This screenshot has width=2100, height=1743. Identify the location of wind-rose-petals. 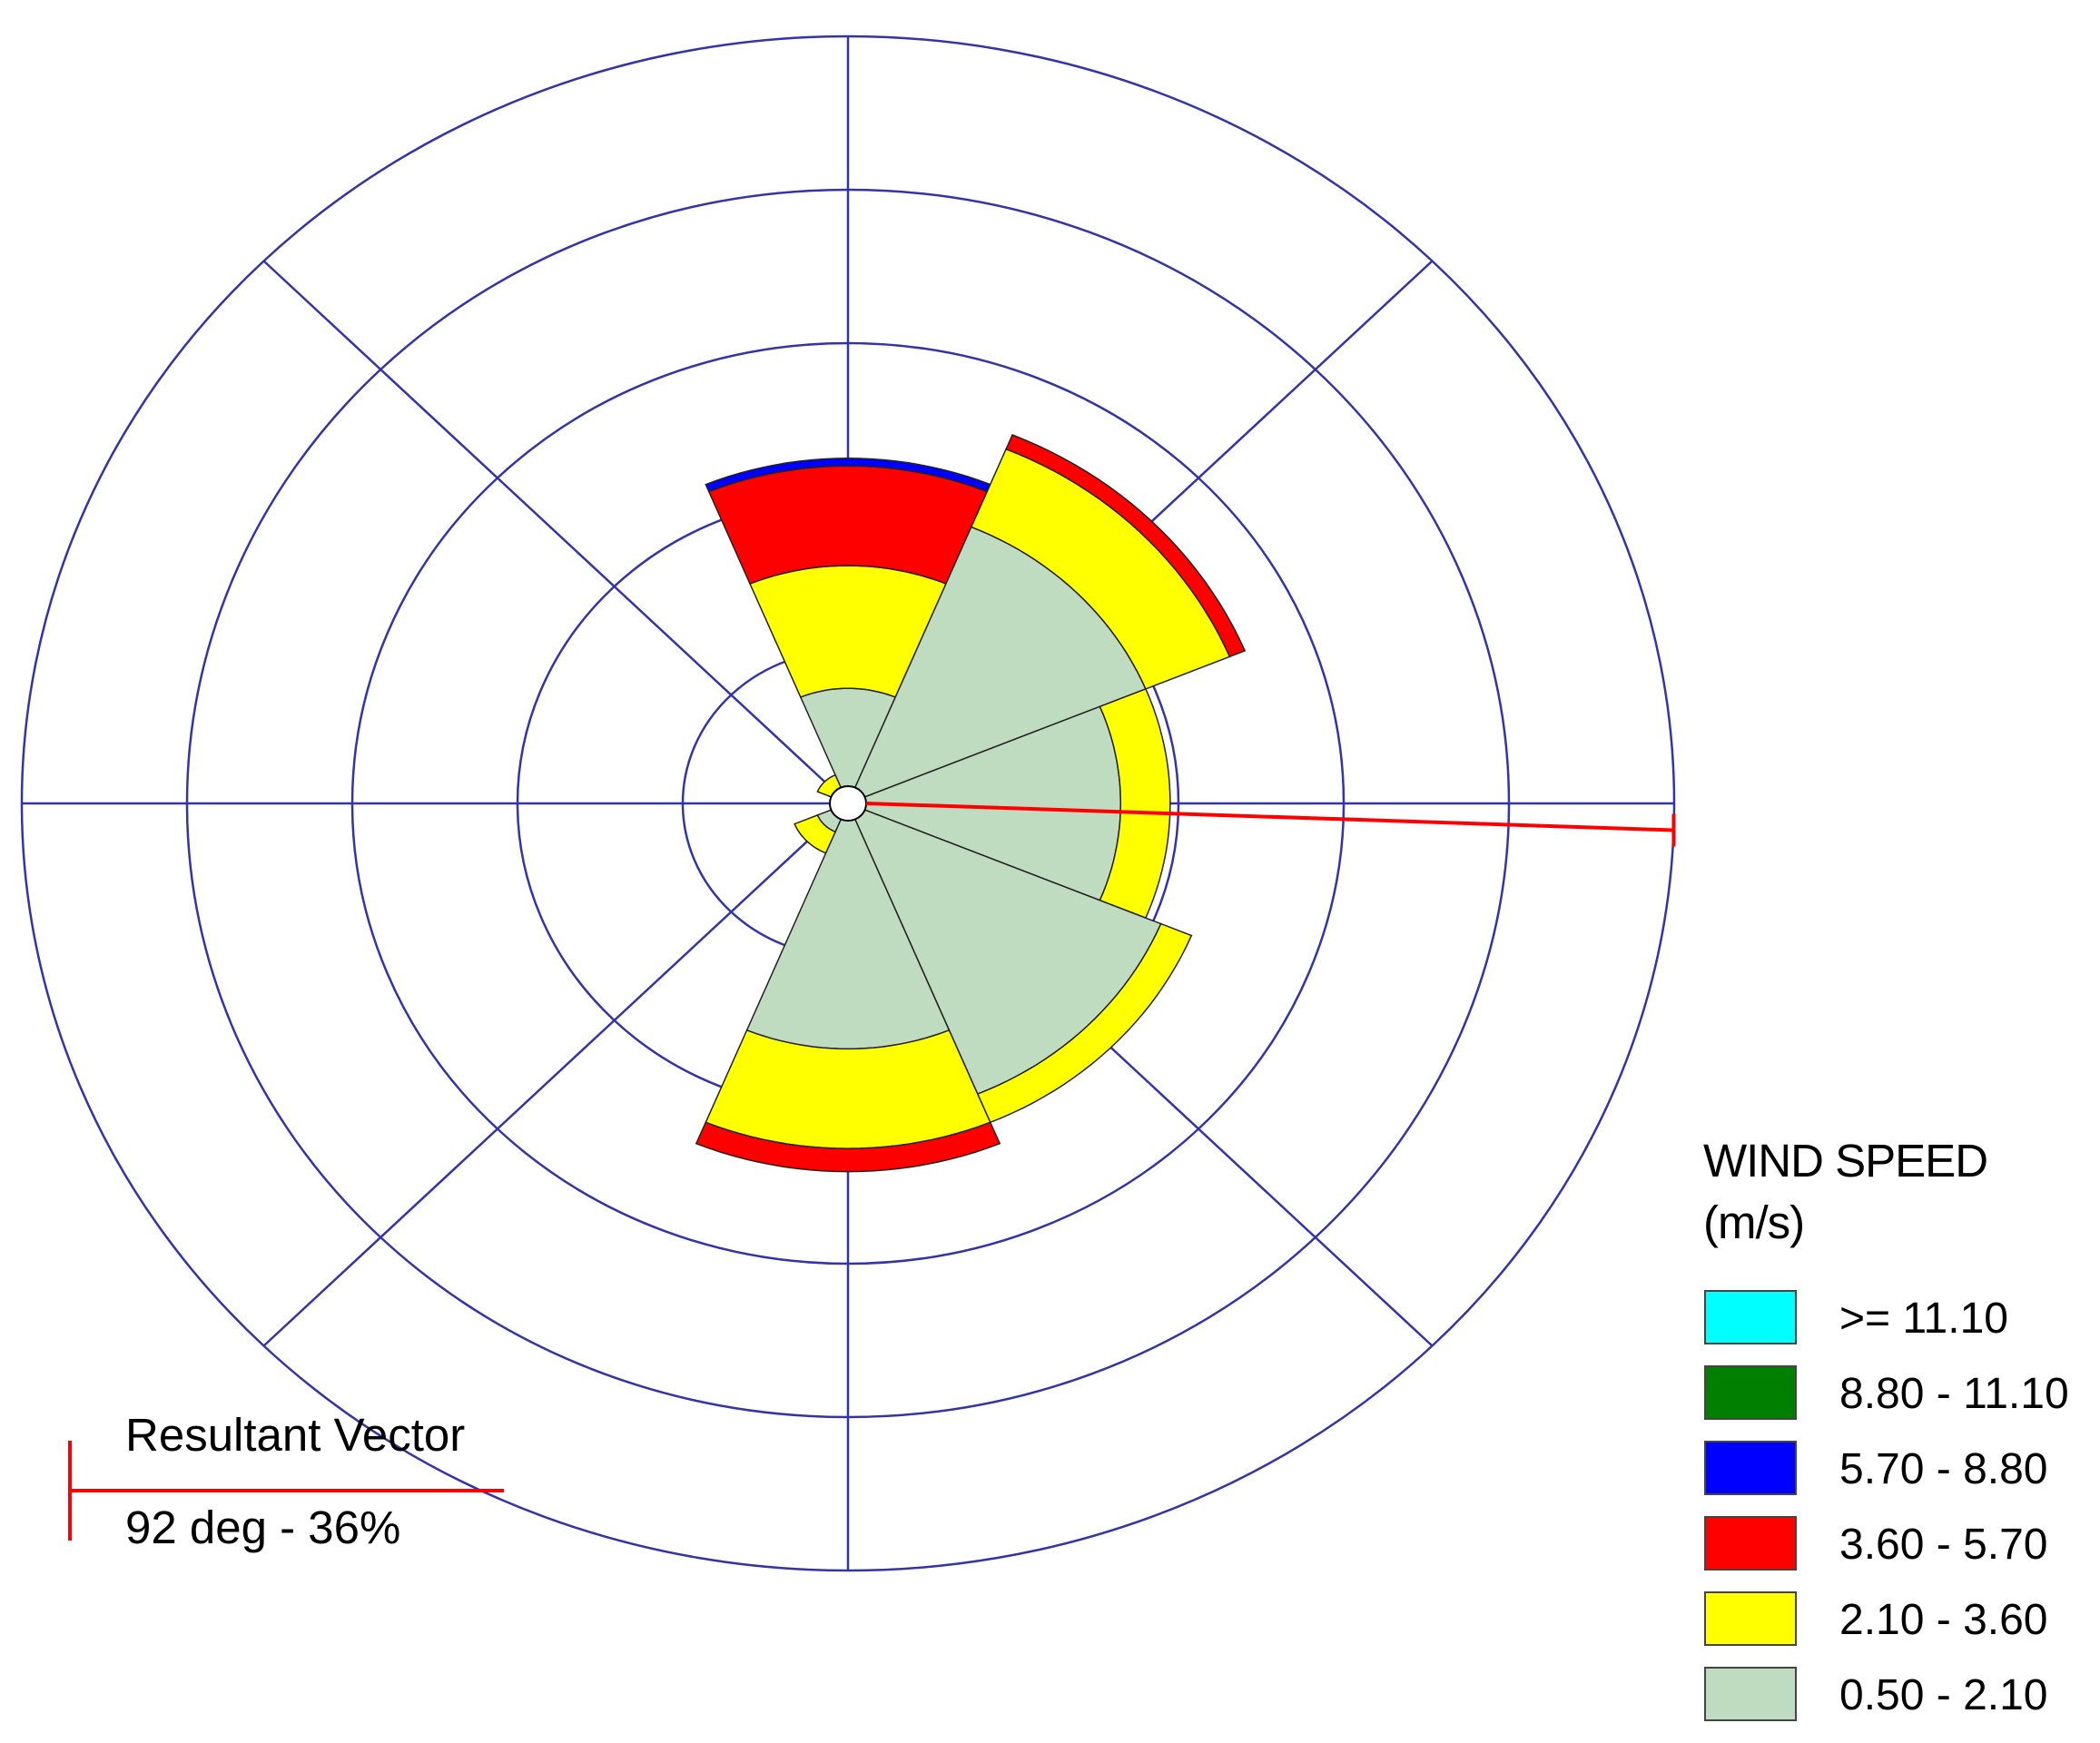
(971, 803).